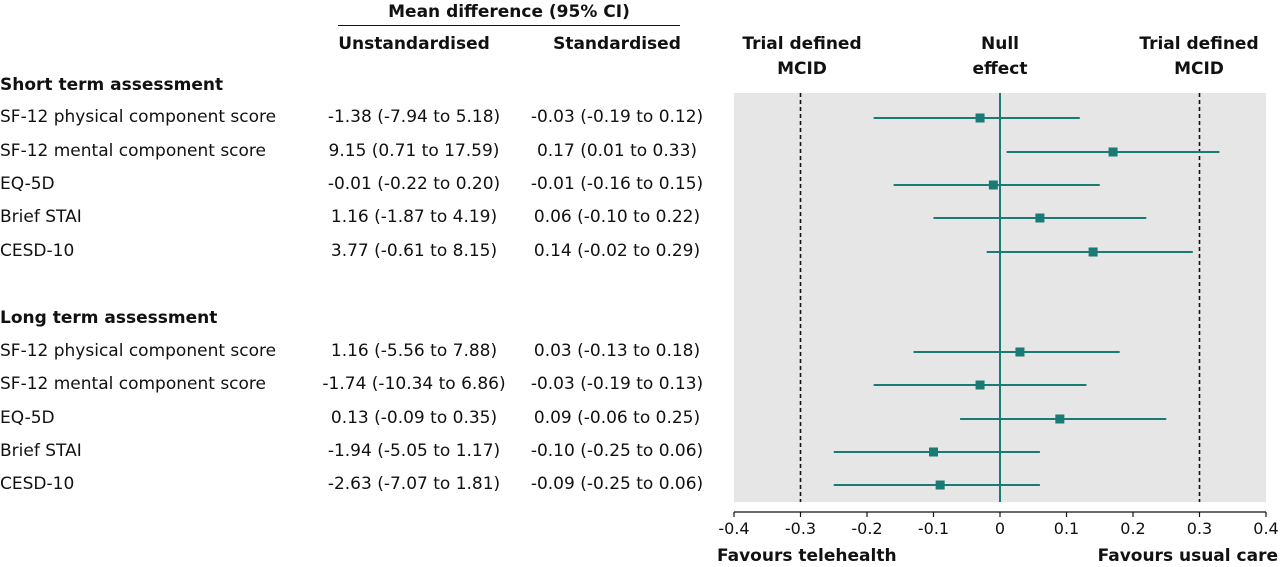 Image resolution: width=1280 pixels, height=567 pixels. I want to click on x-tick-label: -0.2, so click(866, 528).